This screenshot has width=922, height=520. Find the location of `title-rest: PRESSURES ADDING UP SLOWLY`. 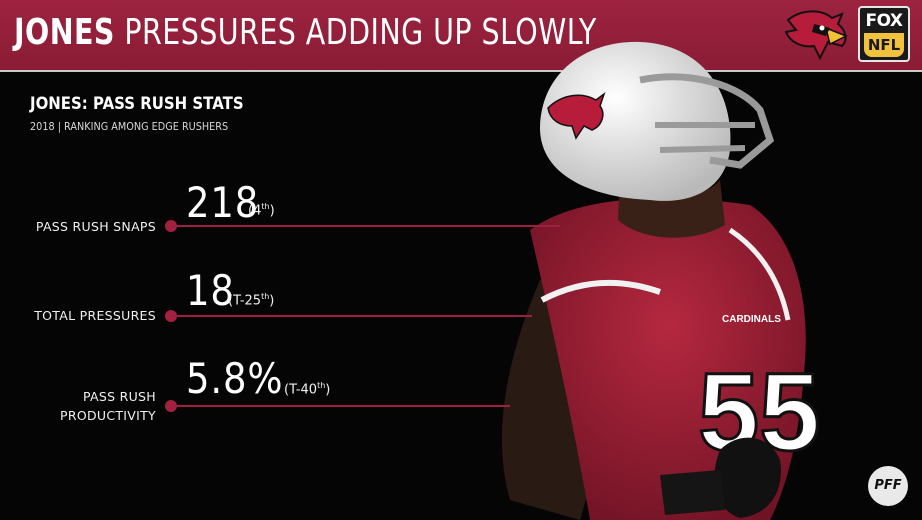

title-rest: PRESSURES ADDING UP SLOWLY is located at coordinates (360, 32).